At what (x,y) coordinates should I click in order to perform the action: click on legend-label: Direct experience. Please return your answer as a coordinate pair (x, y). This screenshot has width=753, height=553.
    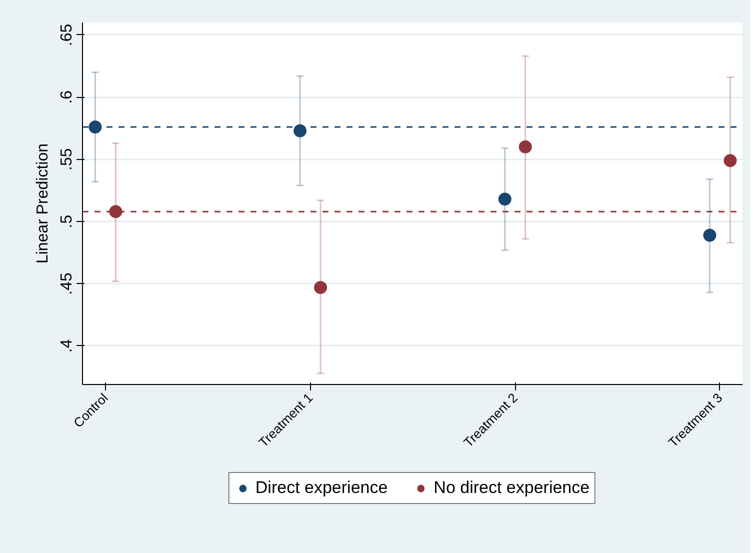
    Looking at the image, I should click on (321, 488).